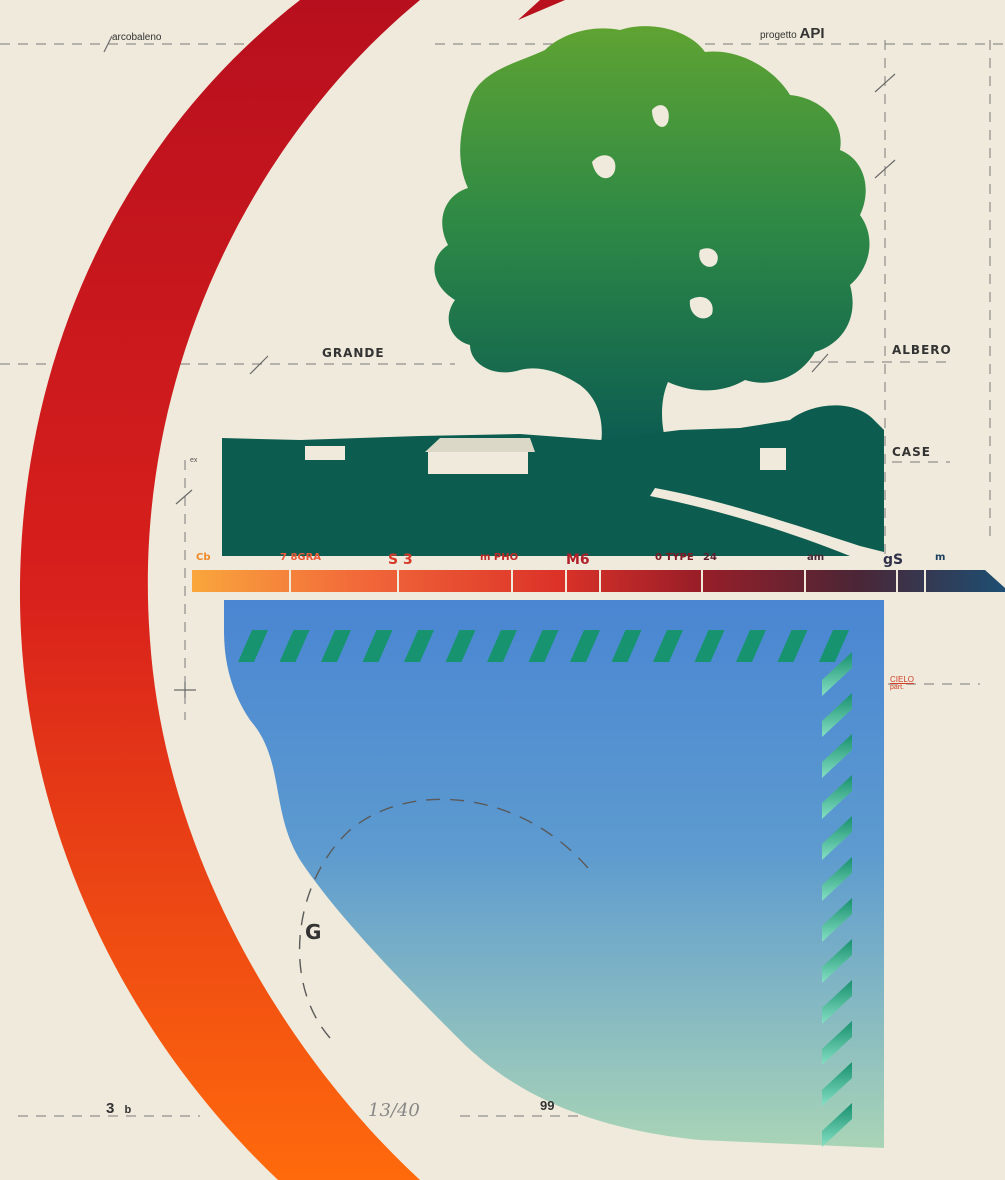 This screenshot has height=1180, width=1005. I want to click on label-cielo-main: CIELO, so click(902, 679).